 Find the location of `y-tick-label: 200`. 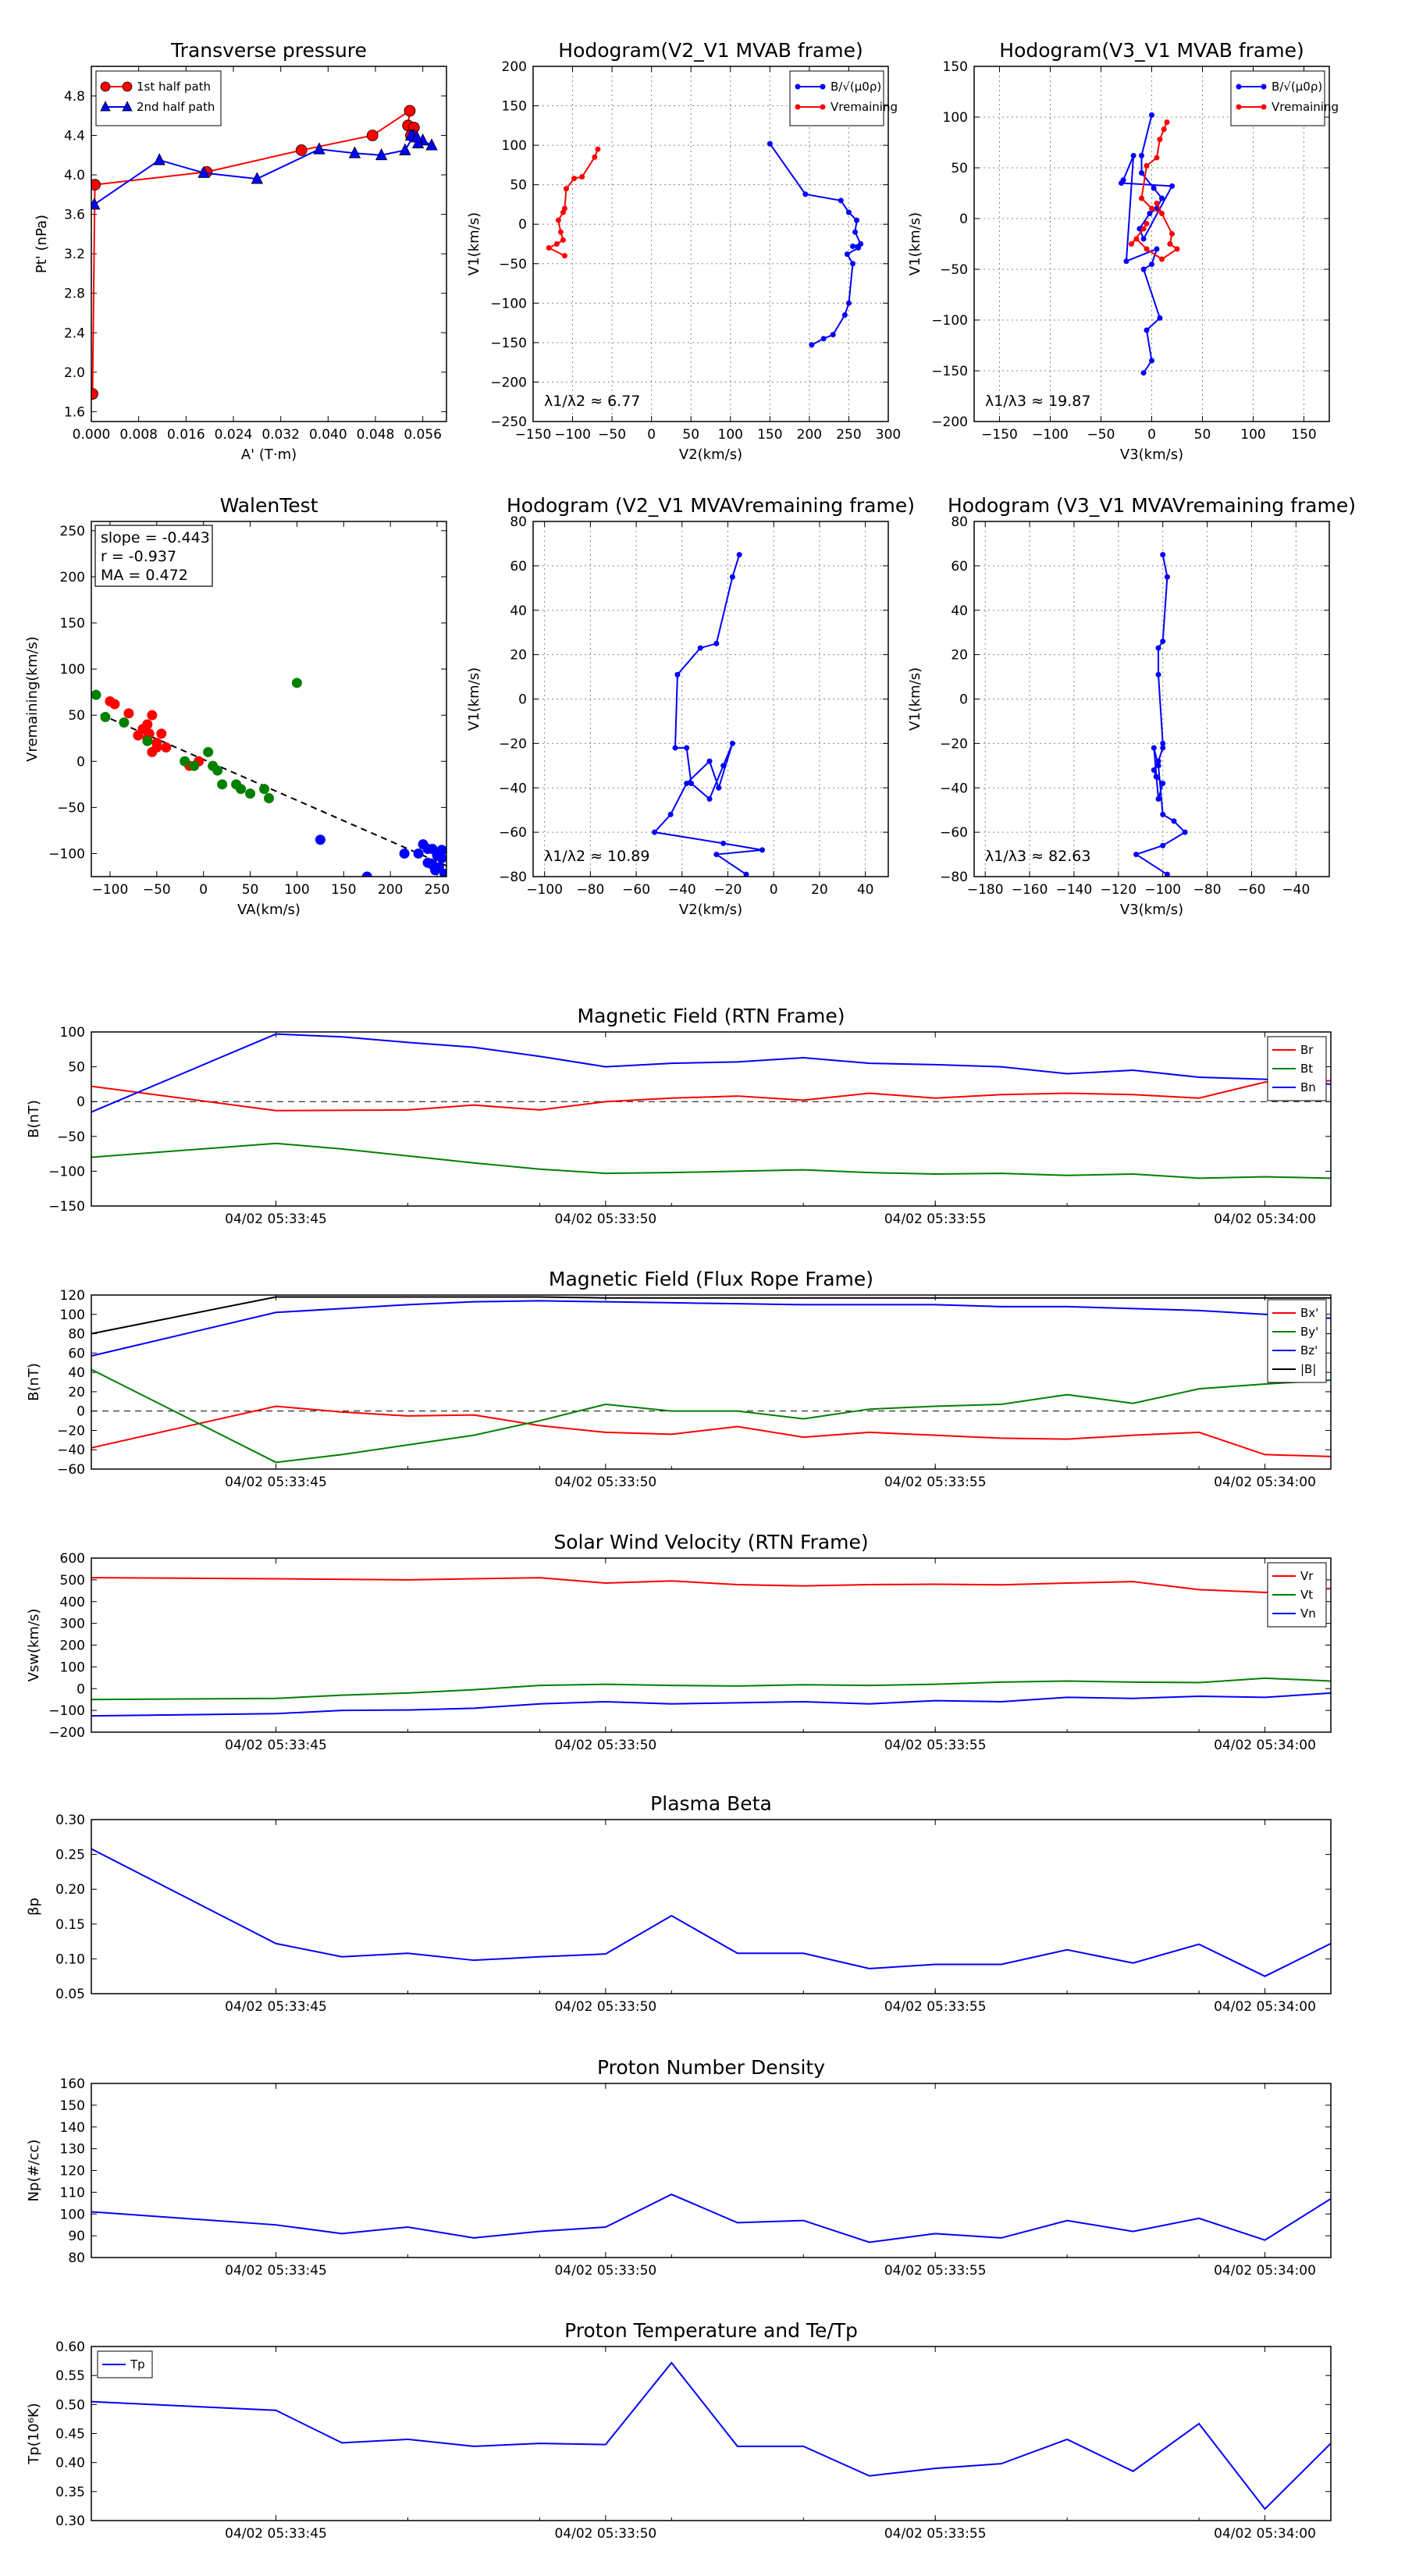

y-tick-label: 200 is located at coordinates (72, 1646).